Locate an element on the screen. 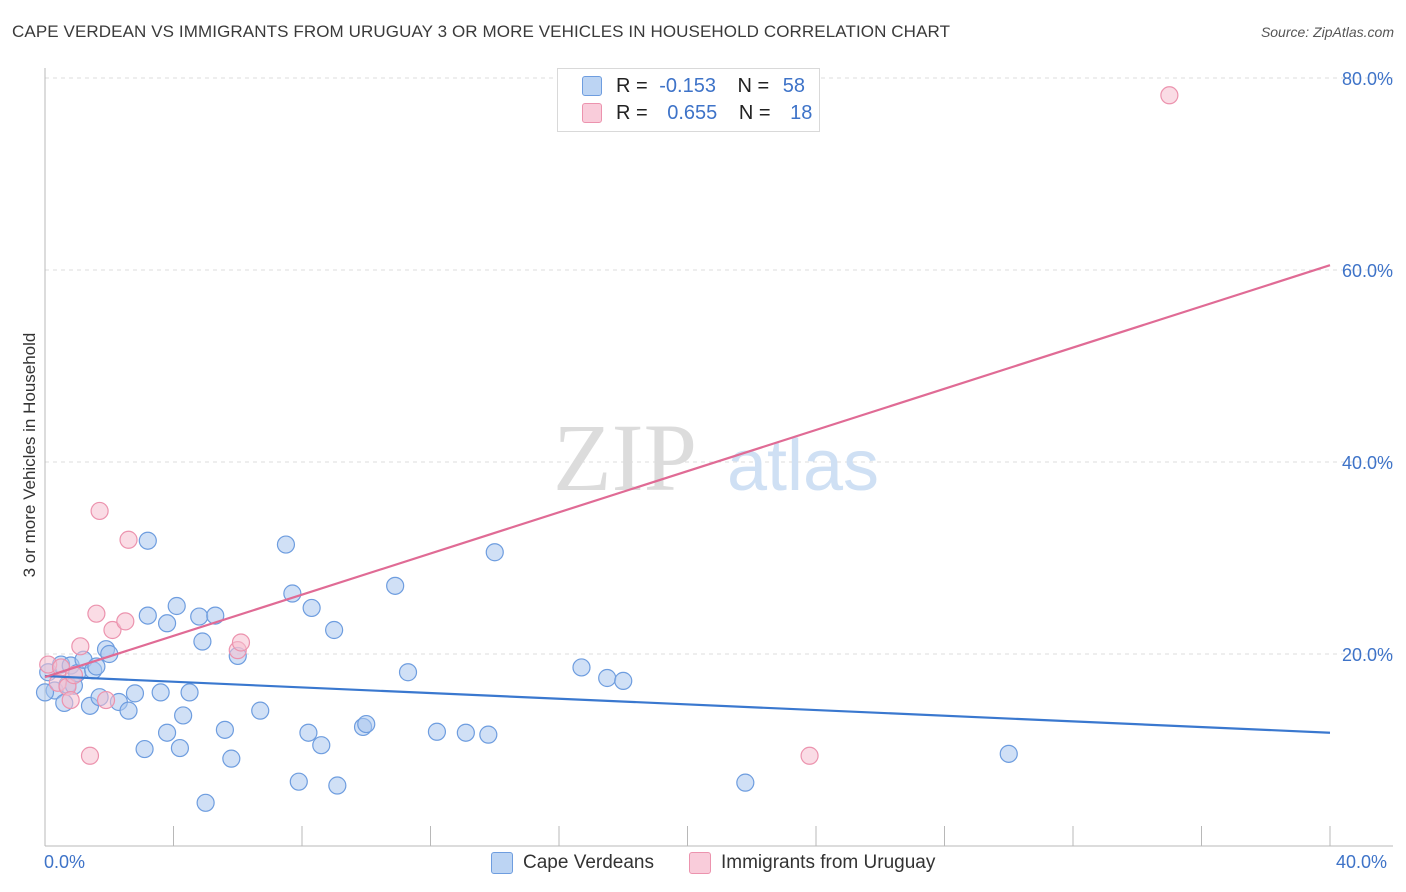 The height and width of the screenshot is (892, 1406). r-value: -0.153 is located at coordinates (687, 86).